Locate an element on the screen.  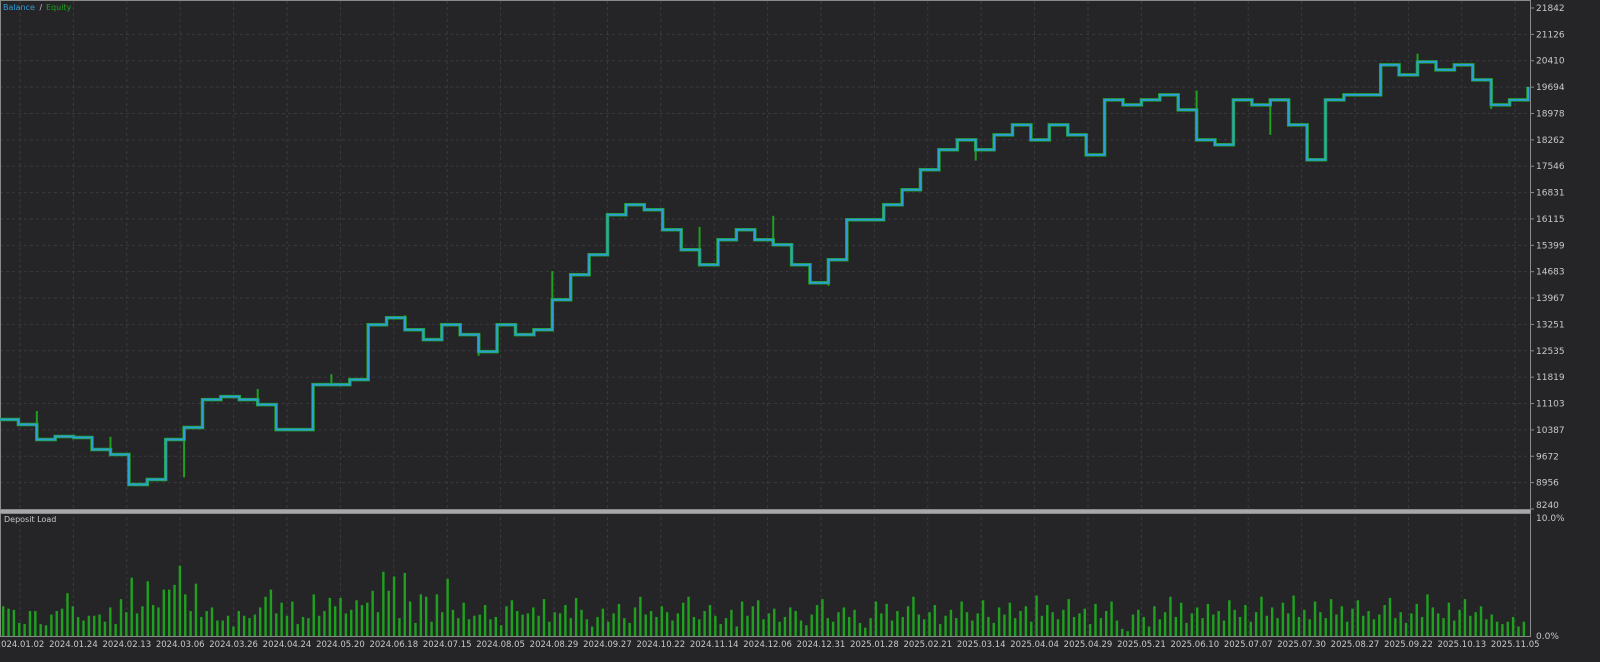
x-tick-label: 2024.08.05 is located at coordinates (500, 645).